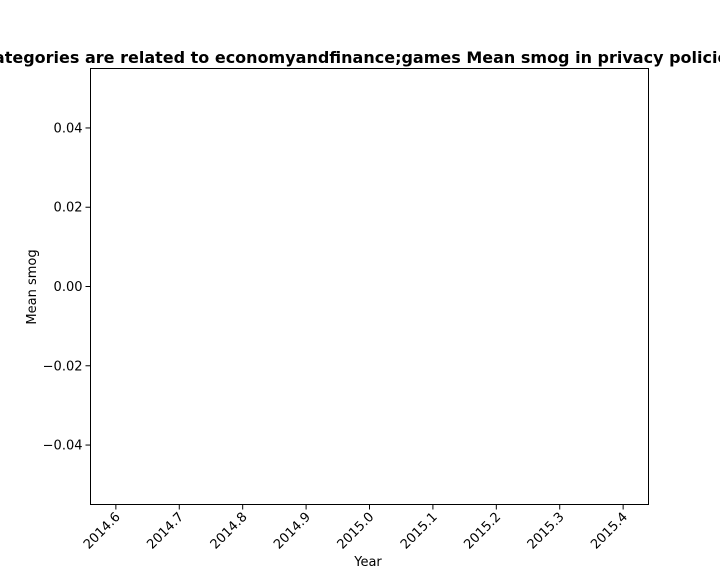  Describe the element at coordinates (292, 531) in the screenshot. I see `x-tick-label: 2014.9` at that location.